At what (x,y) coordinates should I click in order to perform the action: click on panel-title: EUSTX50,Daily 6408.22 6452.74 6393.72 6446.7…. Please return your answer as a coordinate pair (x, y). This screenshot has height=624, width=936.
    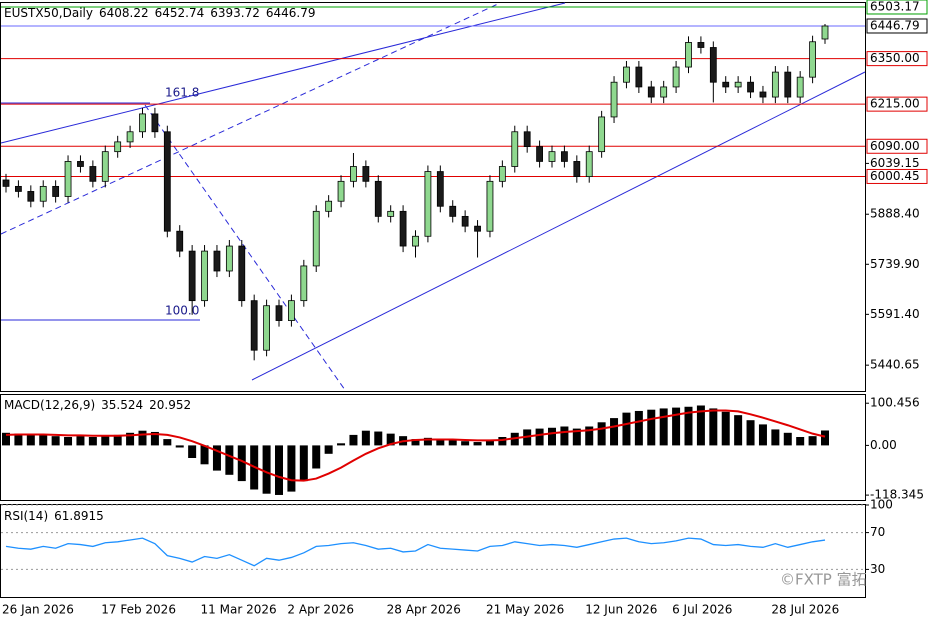
    Looking at the image, I should click on (159, 13).